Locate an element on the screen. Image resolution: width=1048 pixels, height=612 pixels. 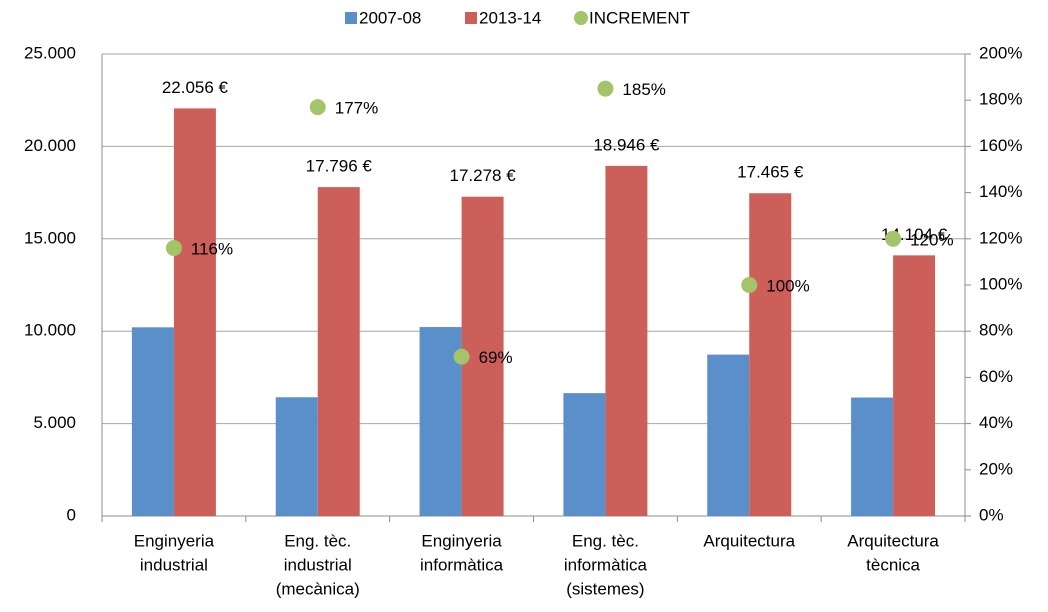
data-label: 17.796 € is located at coordinates (339, 166).